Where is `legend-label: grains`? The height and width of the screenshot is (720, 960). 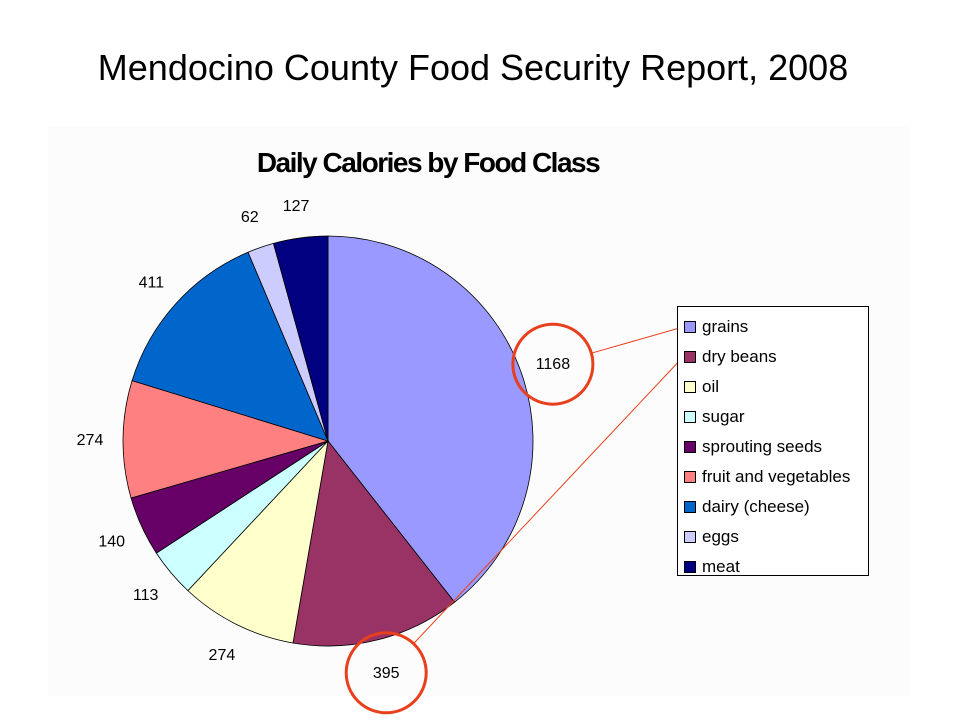 legend-label: grains is located at coordinates (725, 326).